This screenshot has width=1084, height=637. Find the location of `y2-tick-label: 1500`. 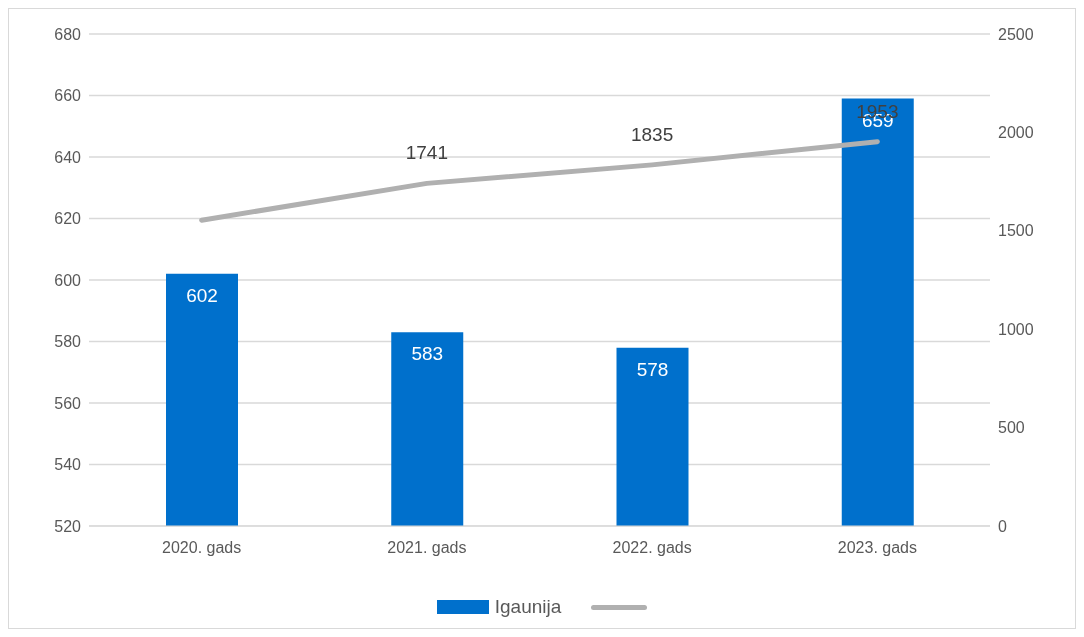

y2-tick-label: 1500 is located at coordinates (1016, 231).